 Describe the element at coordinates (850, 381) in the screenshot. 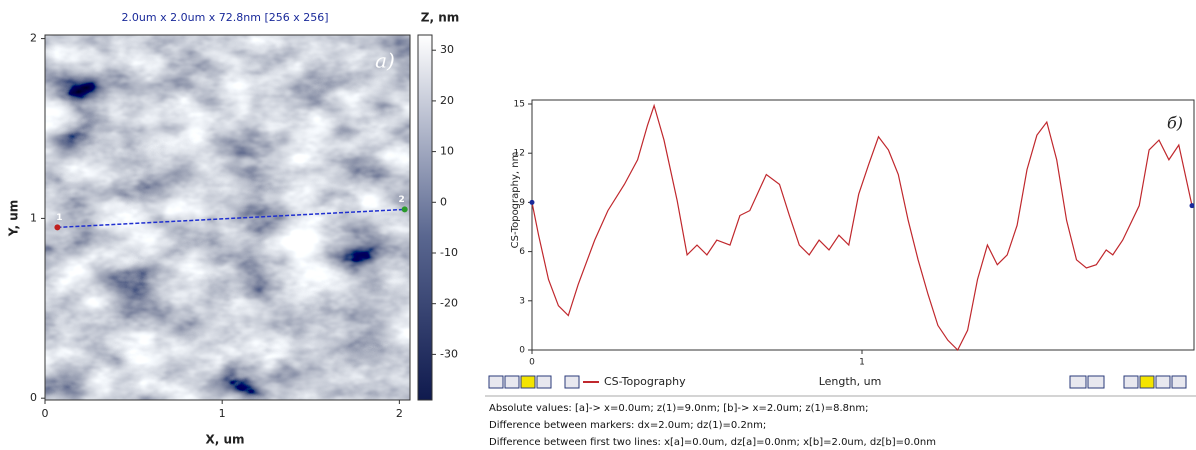

I see `x-axis-label: Length, um` at that location.